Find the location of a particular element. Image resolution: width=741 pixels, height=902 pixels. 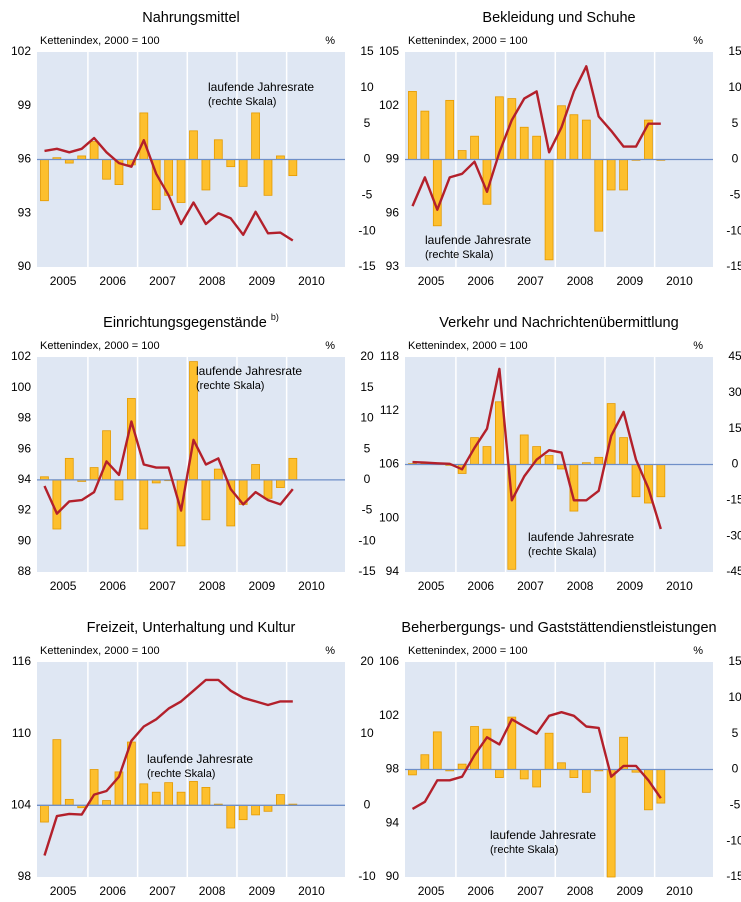

title-note: b) is located at coordinates (275, 317).